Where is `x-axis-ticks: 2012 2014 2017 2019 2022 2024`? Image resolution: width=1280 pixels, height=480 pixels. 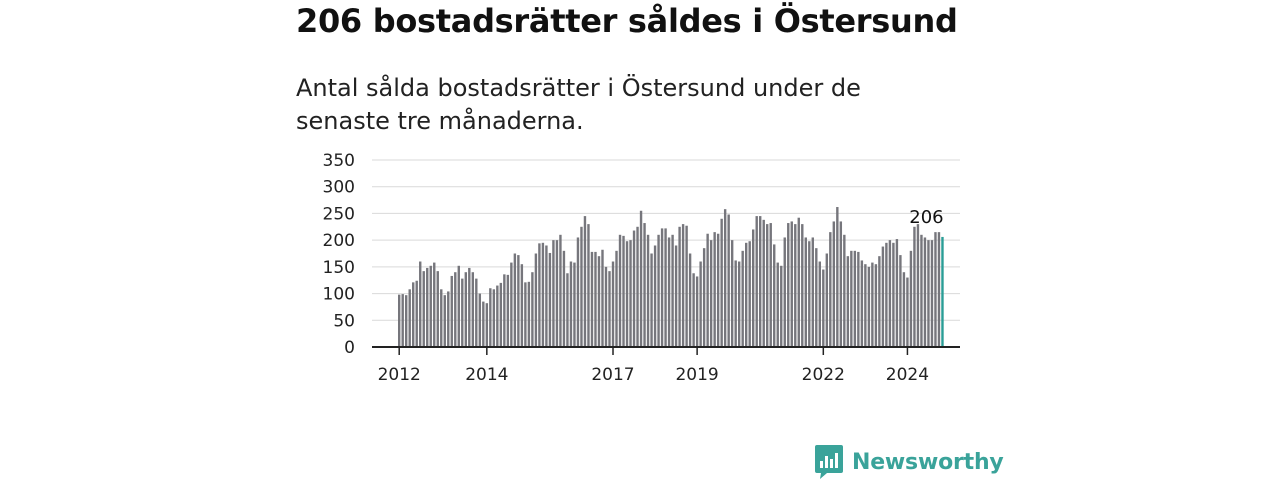
x-axis-ticks: 2012 2014 2017 2019 2022 2024 is located at coordinates (653, 366).